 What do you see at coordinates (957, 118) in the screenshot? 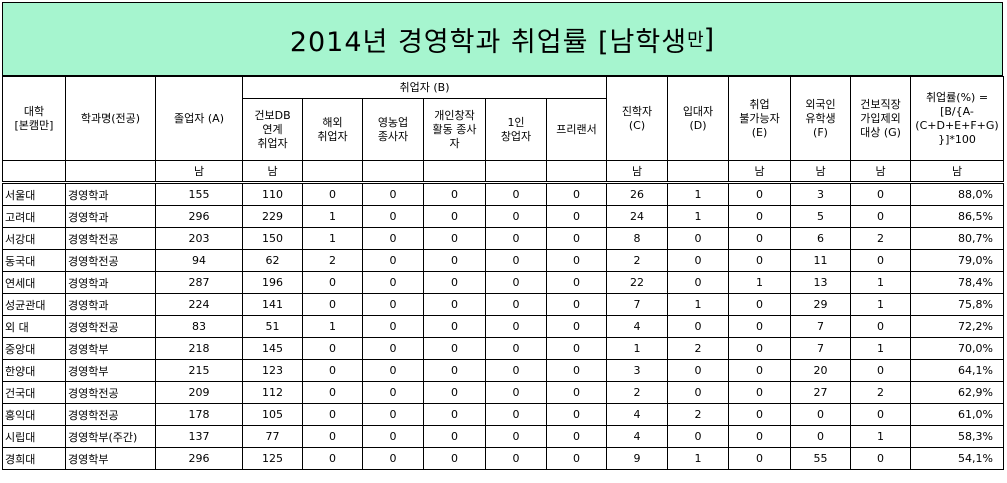
I see `header-rate: 취업률(%) = [B/{A- (C+D+E+F+G)}]*100` at bounding box center [957, 118].